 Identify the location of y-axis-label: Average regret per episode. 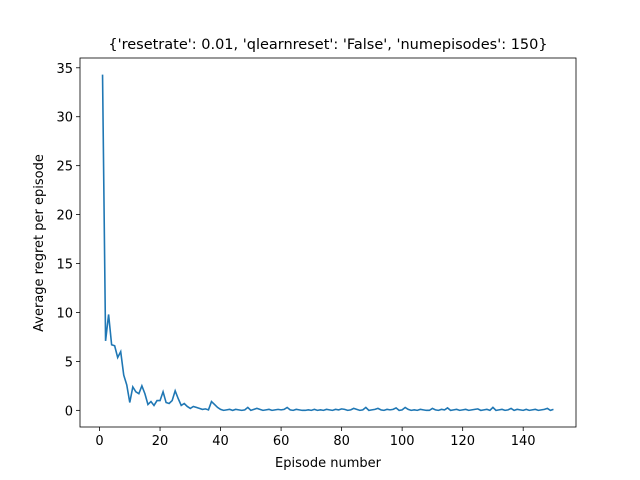
(39, 243).